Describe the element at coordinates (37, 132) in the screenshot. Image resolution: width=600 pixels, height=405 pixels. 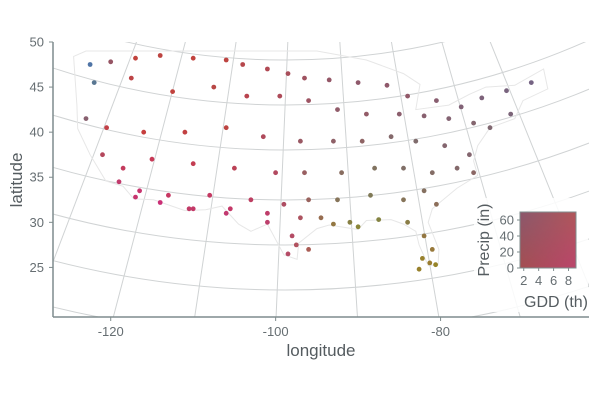
I see `y-tick-label: 40` at that location.